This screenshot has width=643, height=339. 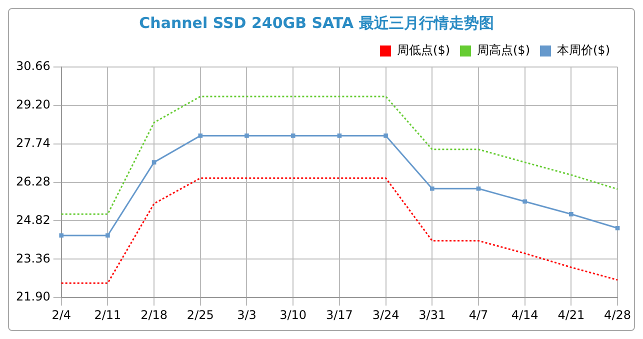 I want to click on x-tick-label: 4/14, so click(x=524, y=315).